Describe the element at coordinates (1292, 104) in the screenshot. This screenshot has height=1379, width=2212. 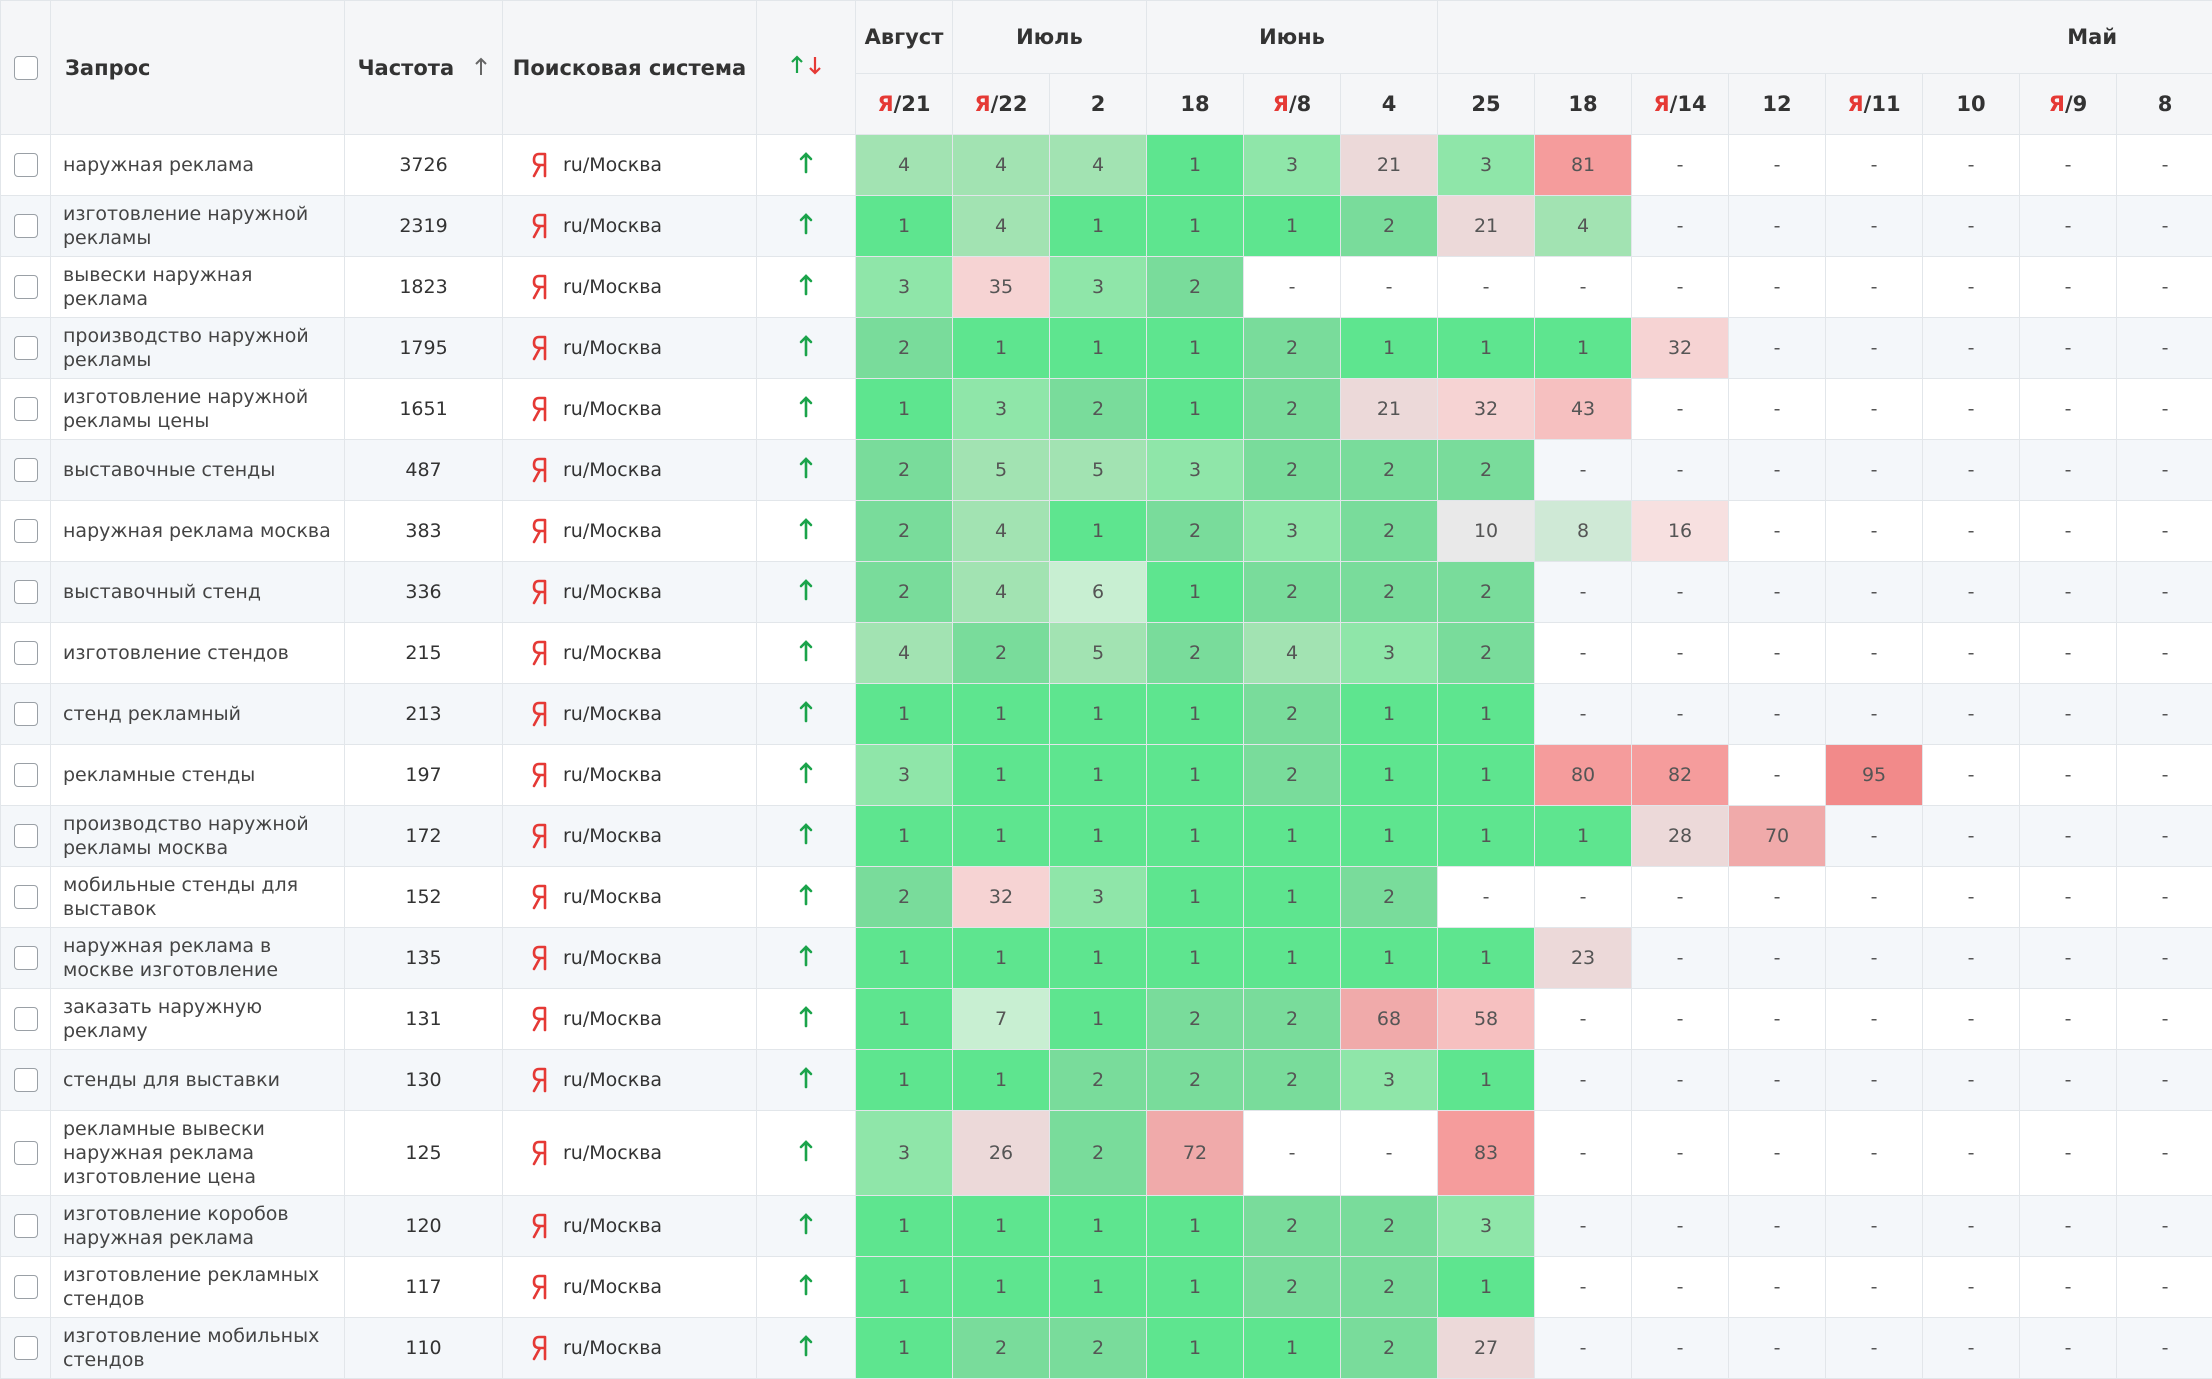
I see `date-header: Я/8` at that location.